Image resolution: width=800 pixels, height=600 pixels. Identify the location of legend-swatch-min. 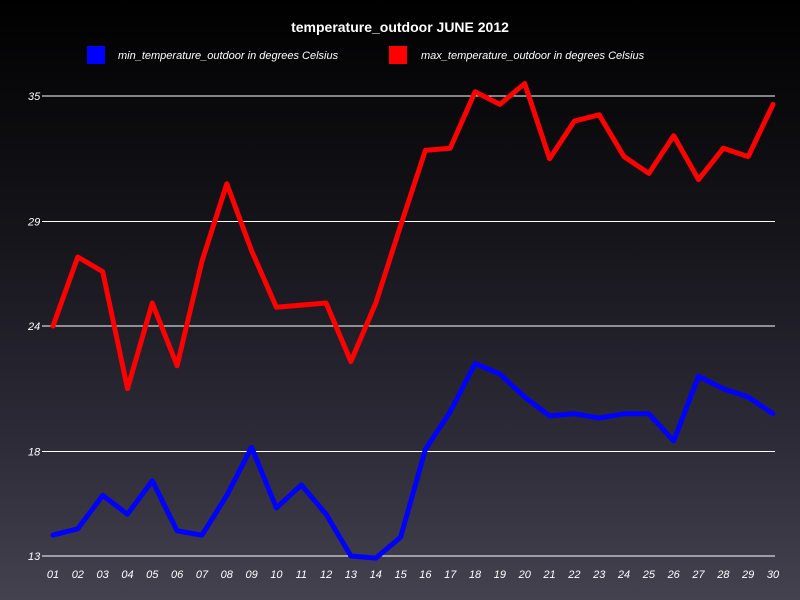
(96, 55).